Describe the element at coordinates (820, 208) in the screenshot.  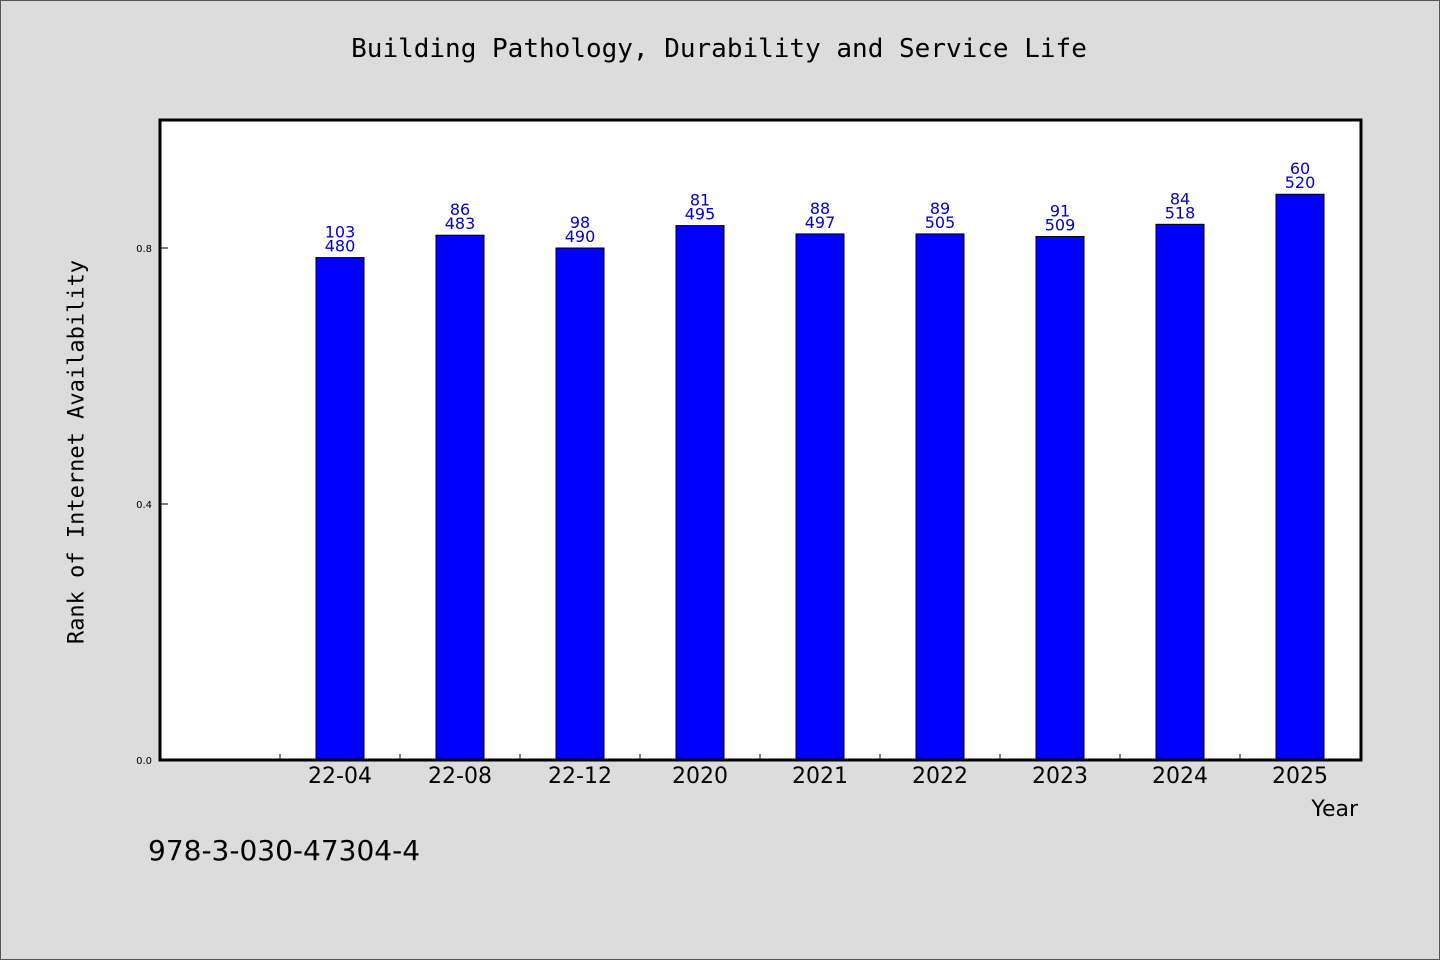
I see `bar-label-top-2021: 88` at that location.